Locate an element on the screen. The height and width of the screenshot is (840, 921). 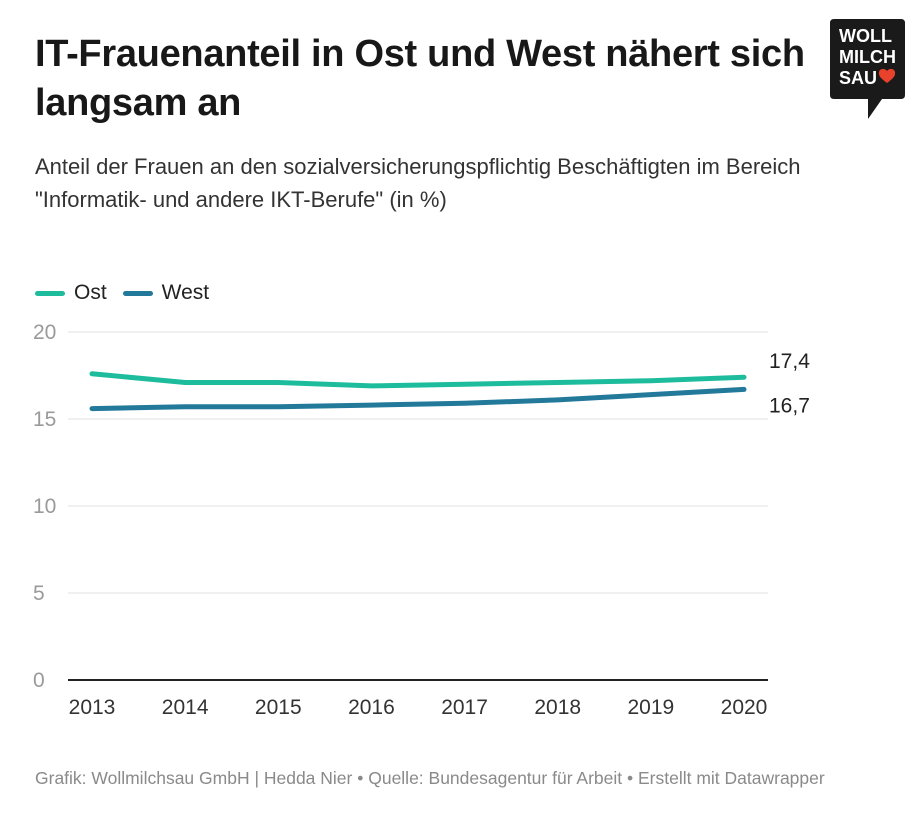
x-tick-label-2017: 2017 is located at coordinates (464, 707).